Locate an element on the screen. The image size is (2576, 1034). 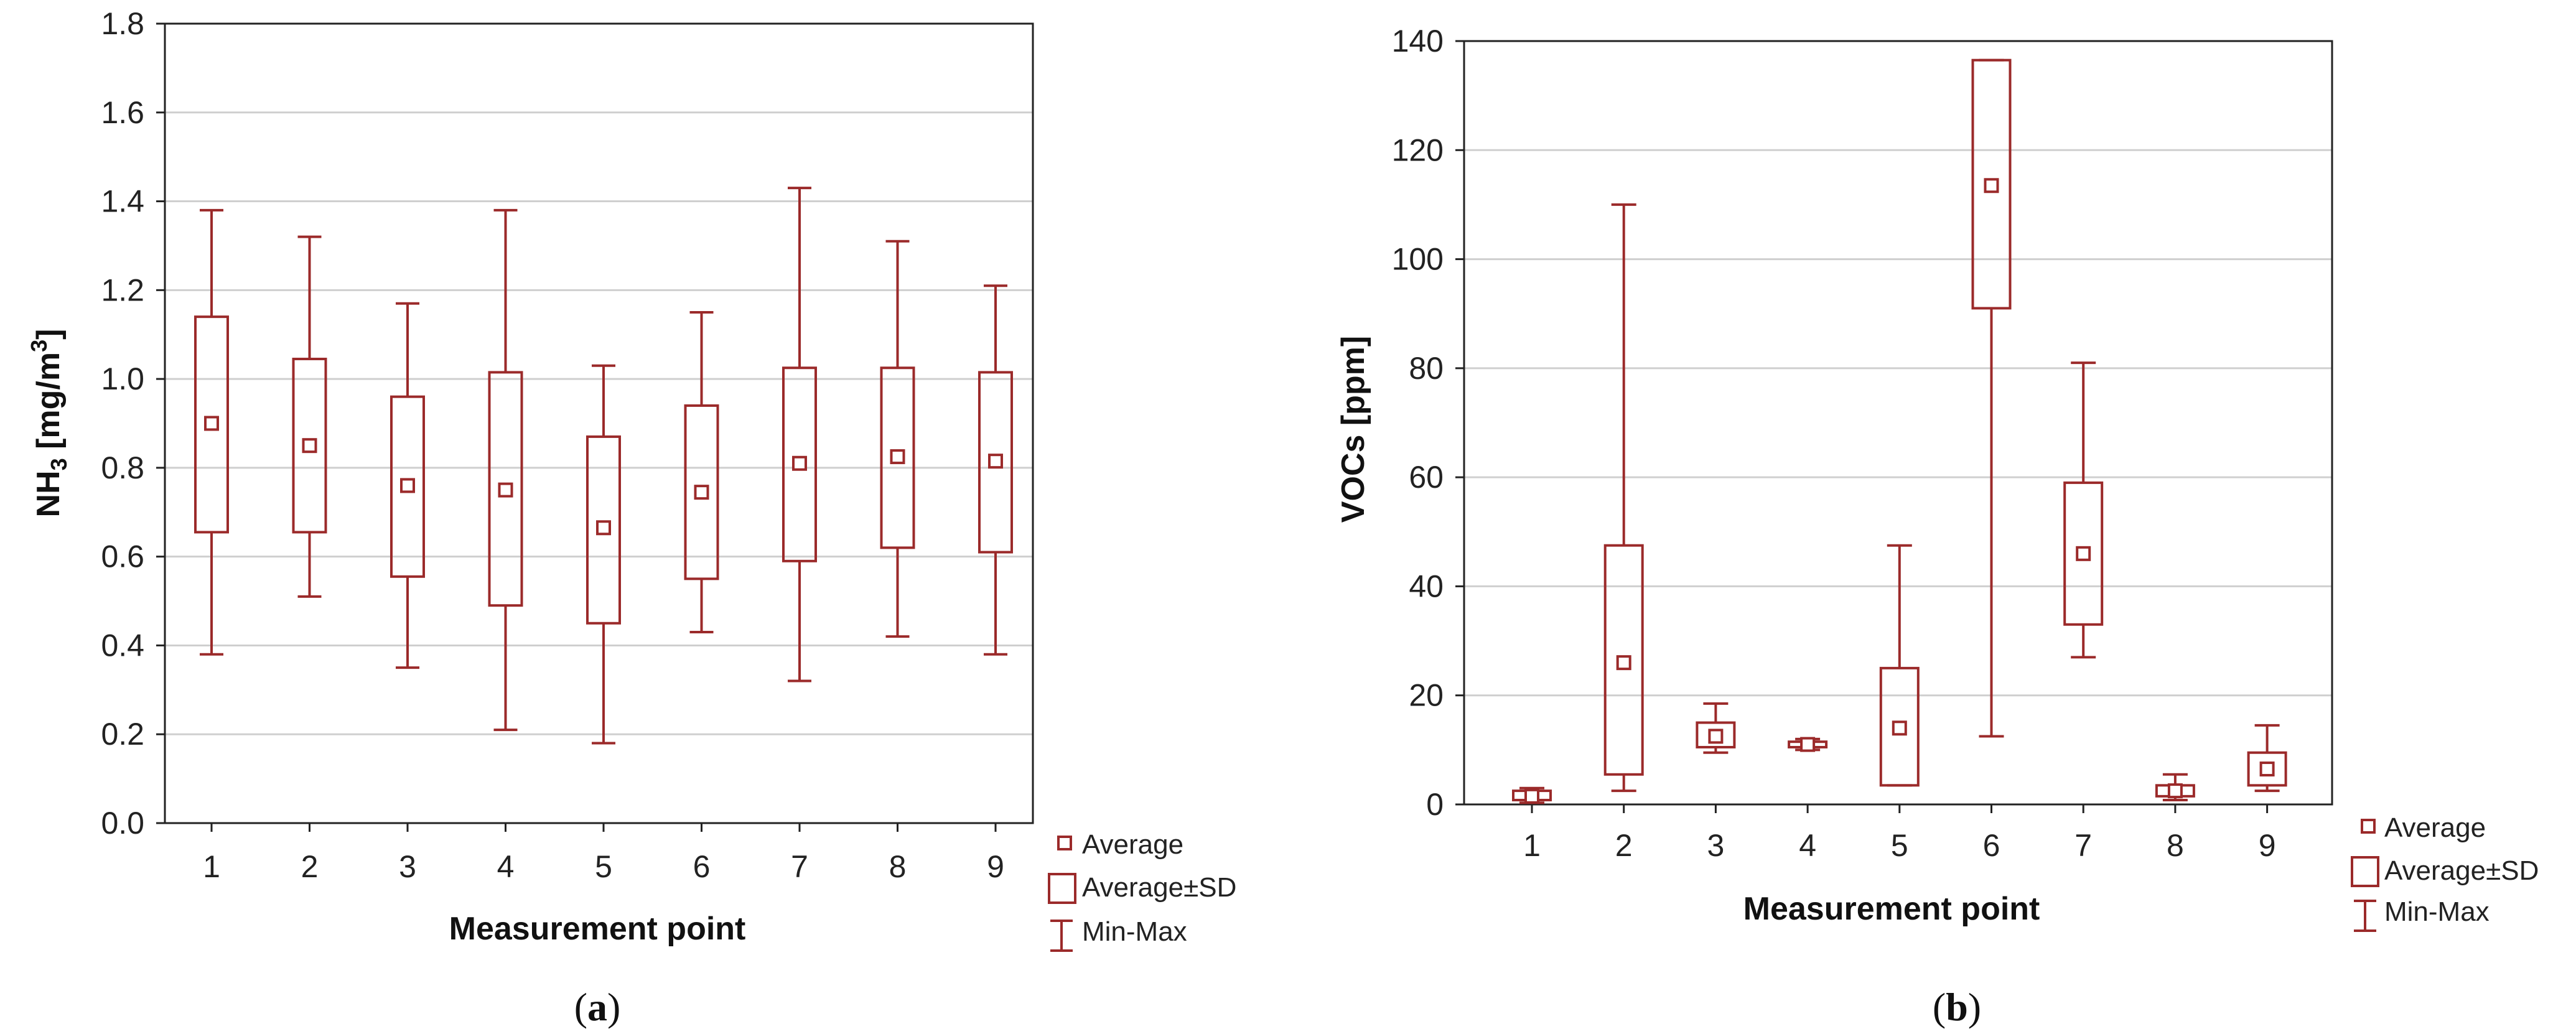
y-tick-label: 100 is located at coordinates (1418, 259).